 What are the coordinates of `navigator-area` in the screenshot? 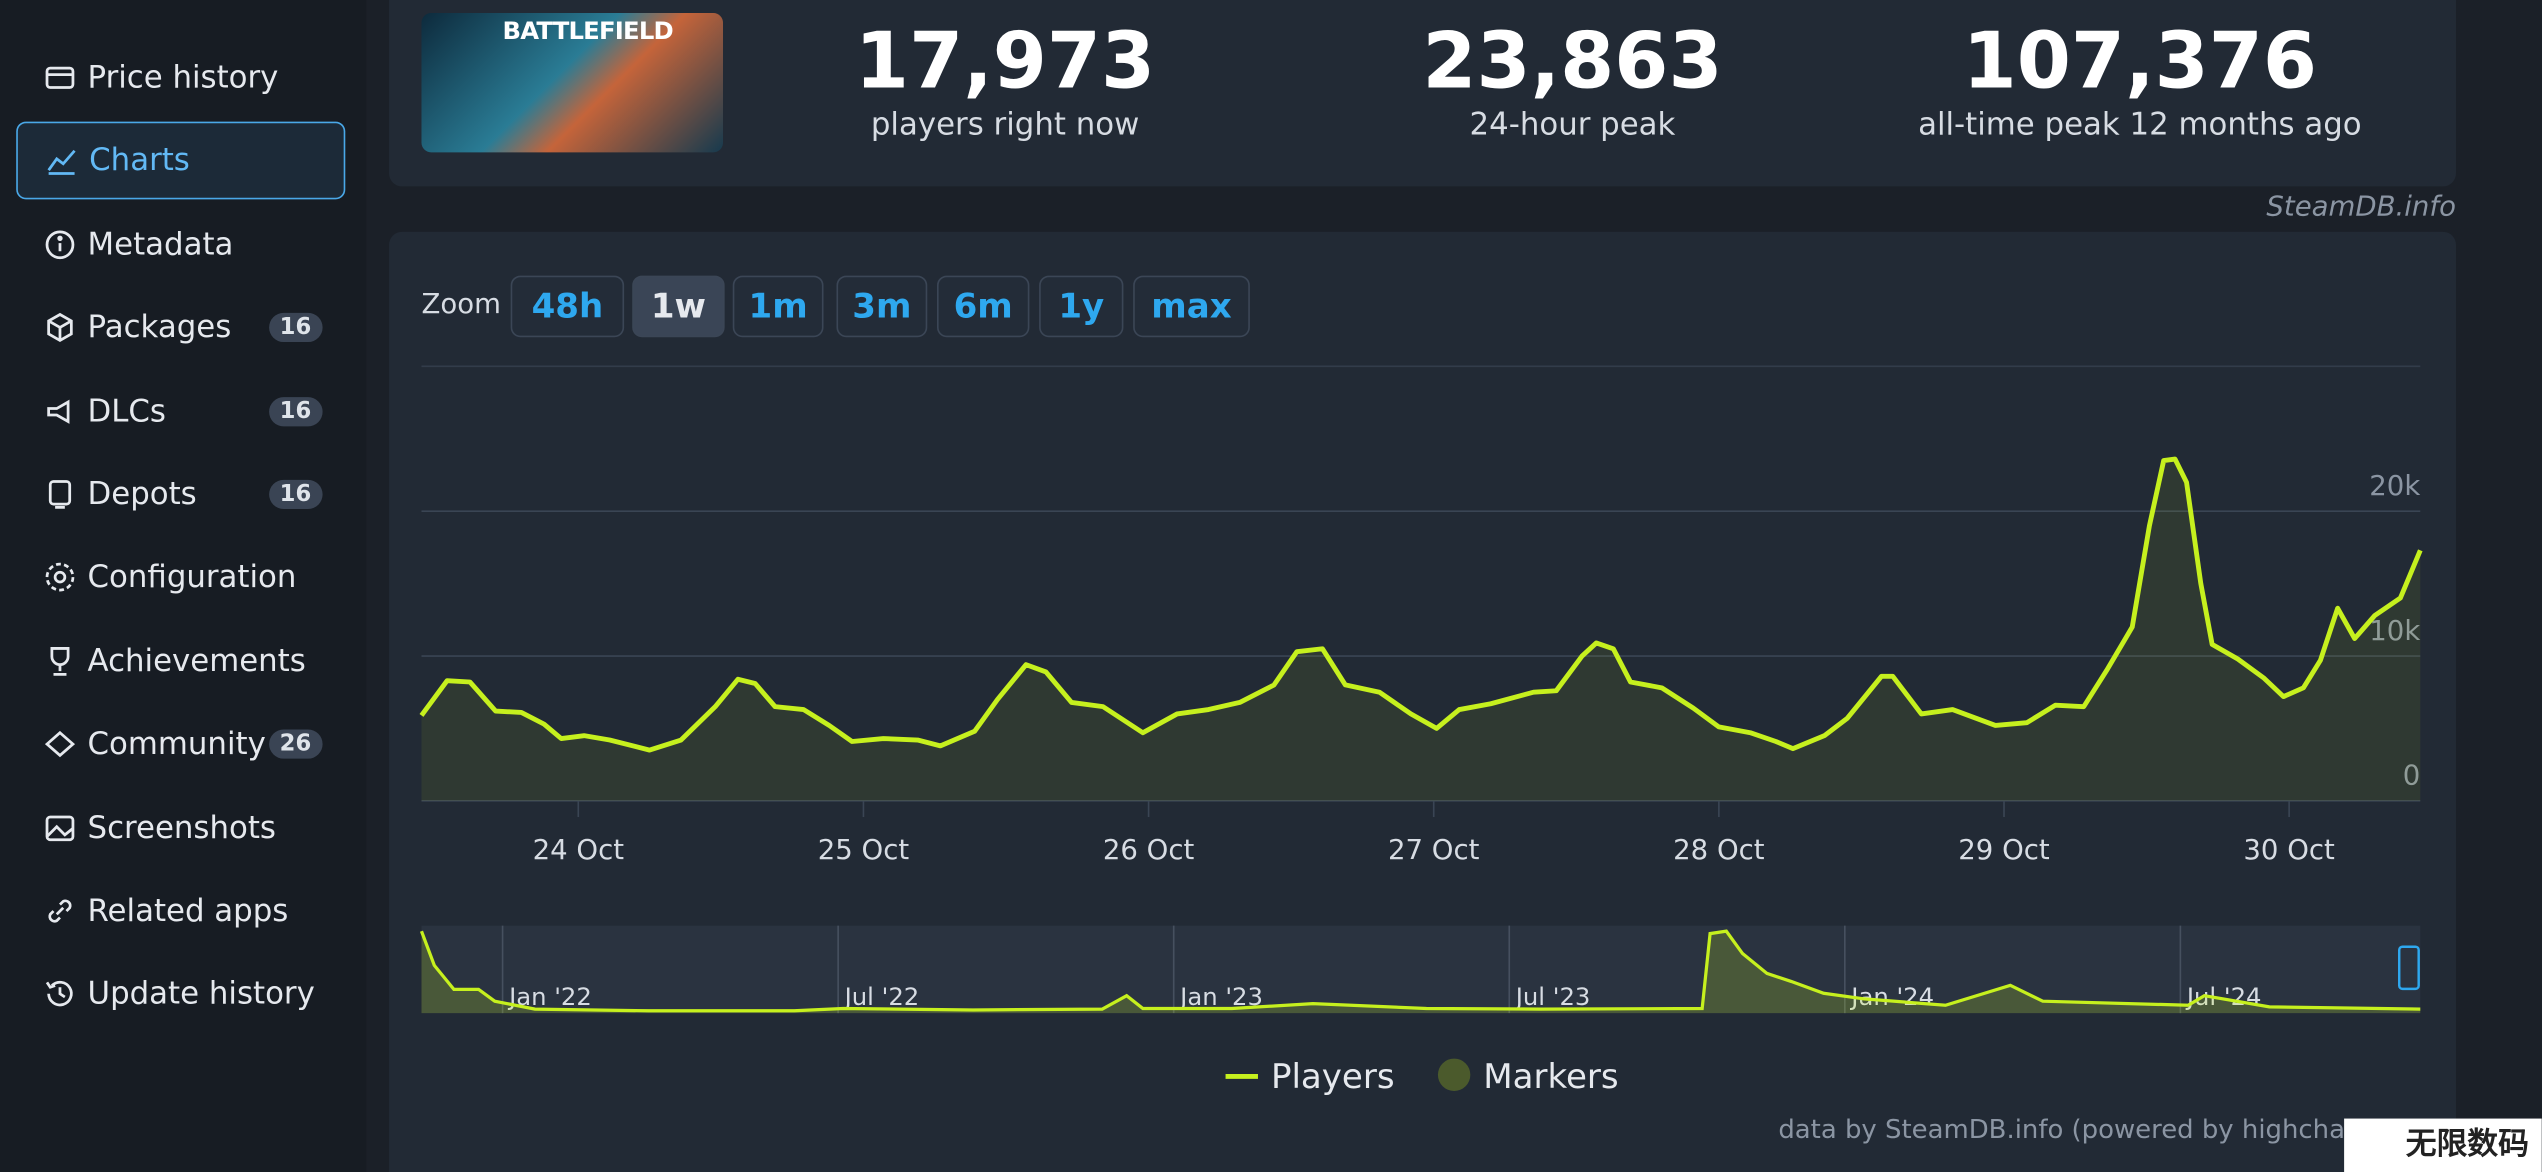 It's located at (1421, 972).